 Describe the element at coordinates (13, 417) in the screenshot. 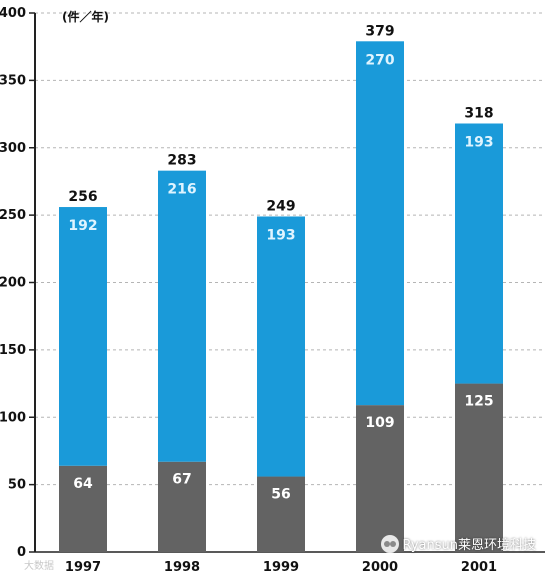

I see `y-tick-label-100: 100` at that location.